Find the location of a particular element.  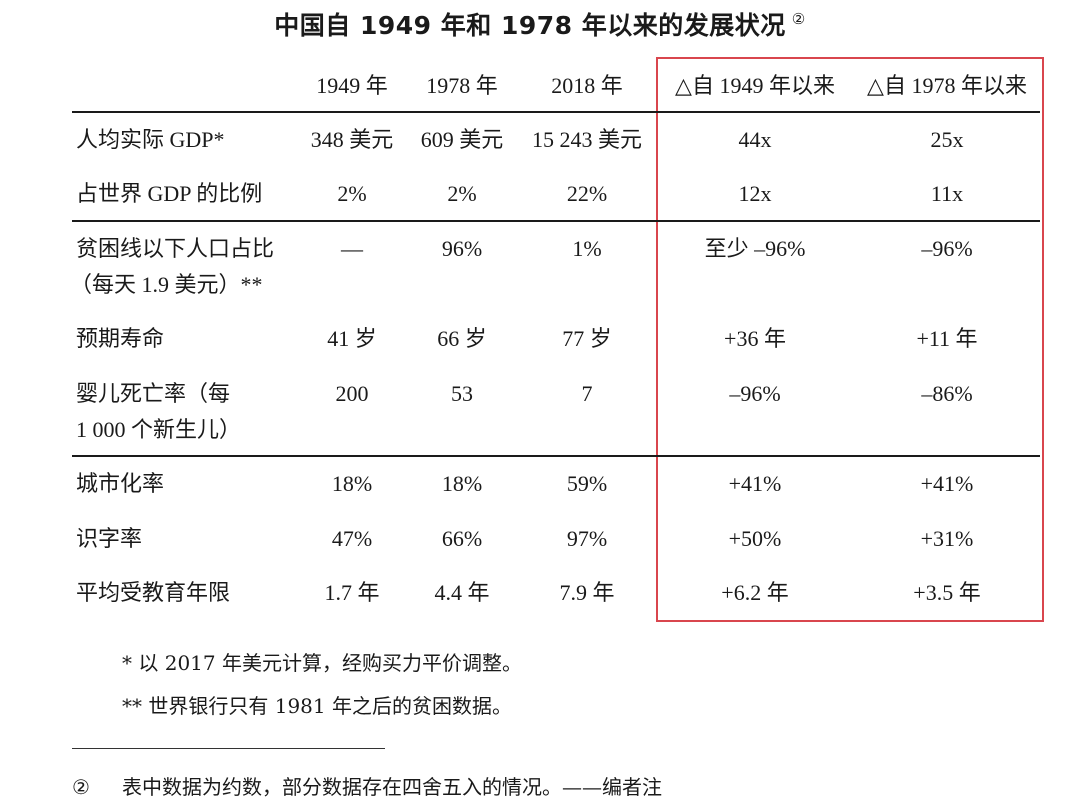

cell-delta-1949: +50% is located at coordinates (755, 538).